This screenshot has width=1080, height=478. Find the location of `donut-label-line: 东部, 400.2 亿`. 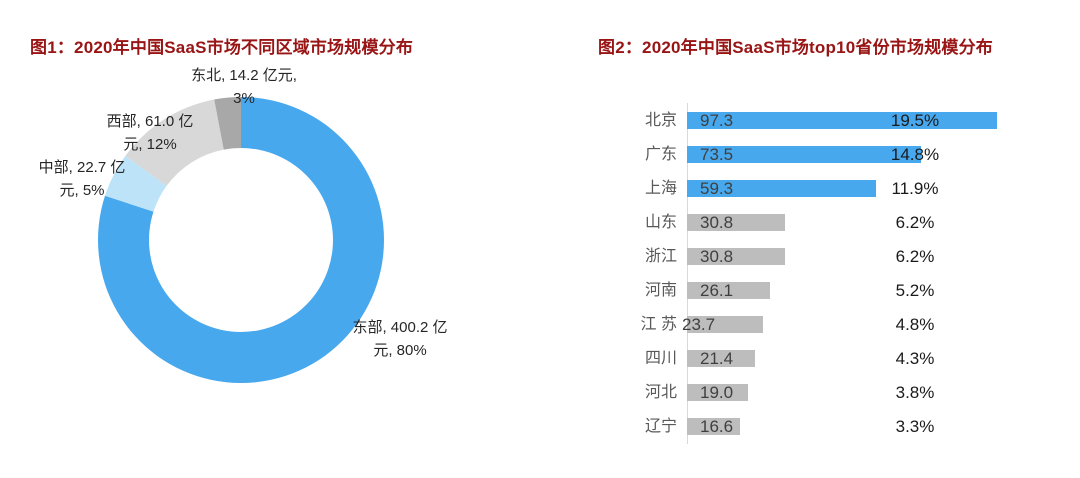

donut-label-line: 东部, 400.2 亿 is located at coordinates (400, 327).